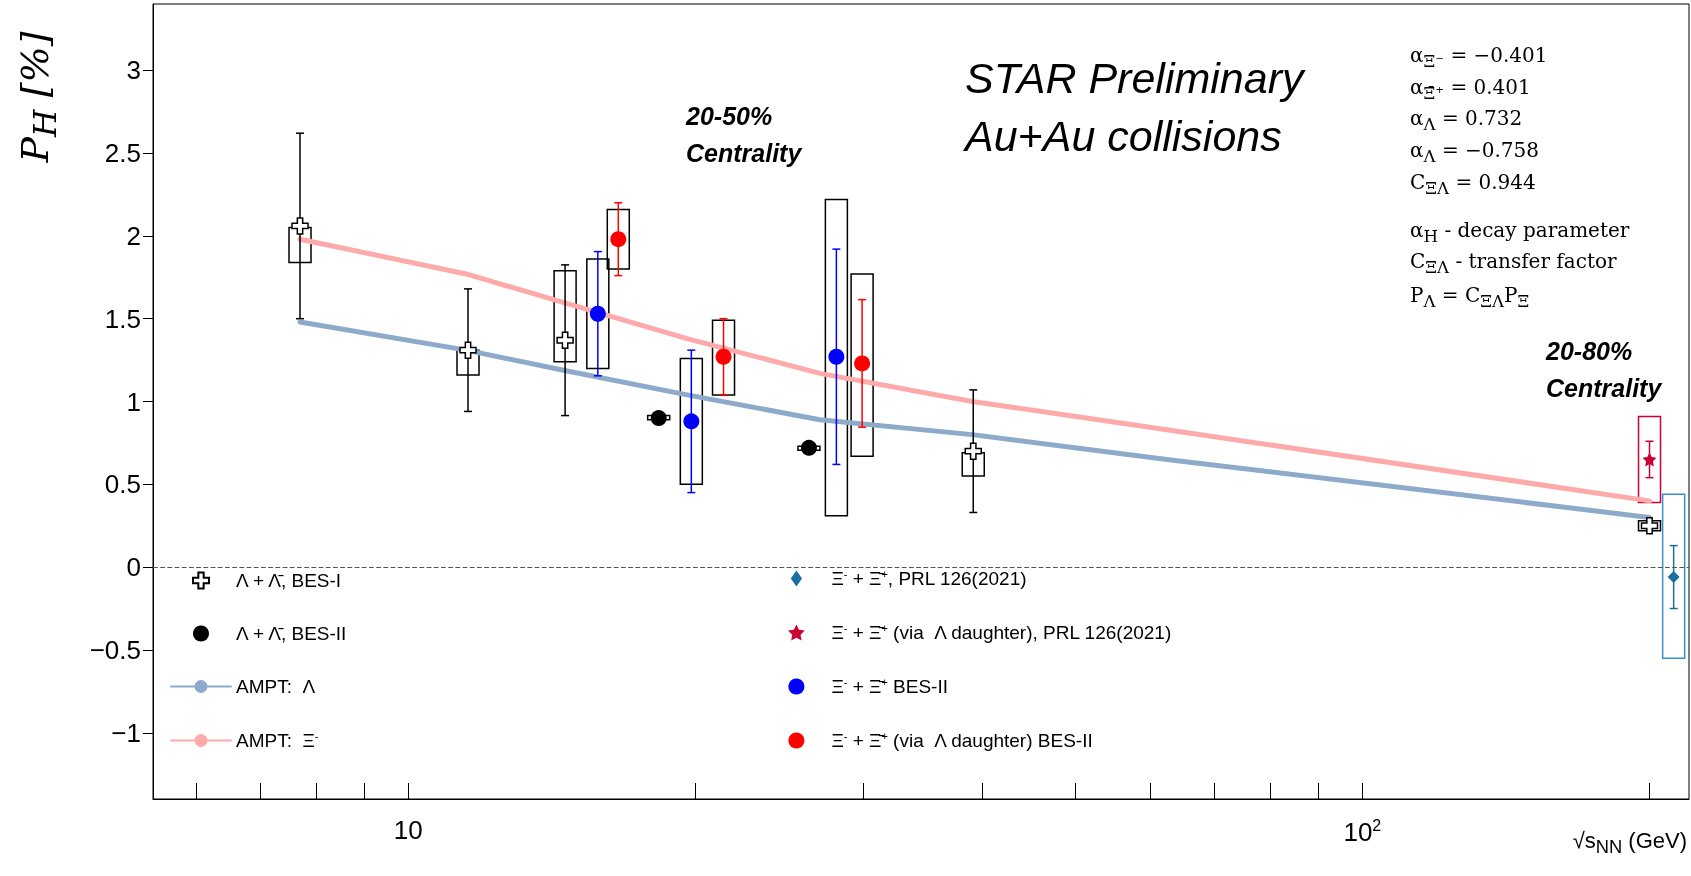 This screenshot has width=1691, height=876. What do you see at coordinates (1134, 78) in the screenshot?
I see `annotation: STAR Preliminary` at bounding box center [1134, 78].